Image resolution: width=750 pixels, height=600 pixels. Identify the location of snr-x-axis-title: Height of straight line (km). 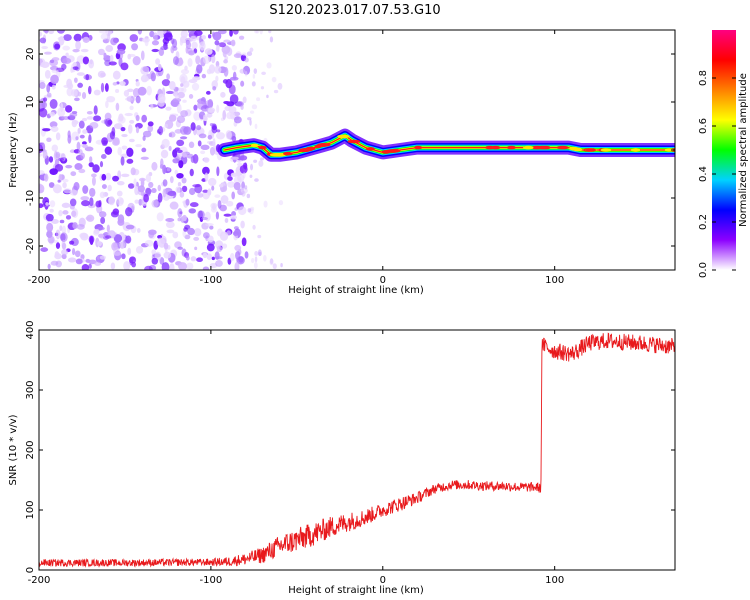
(356, 590).